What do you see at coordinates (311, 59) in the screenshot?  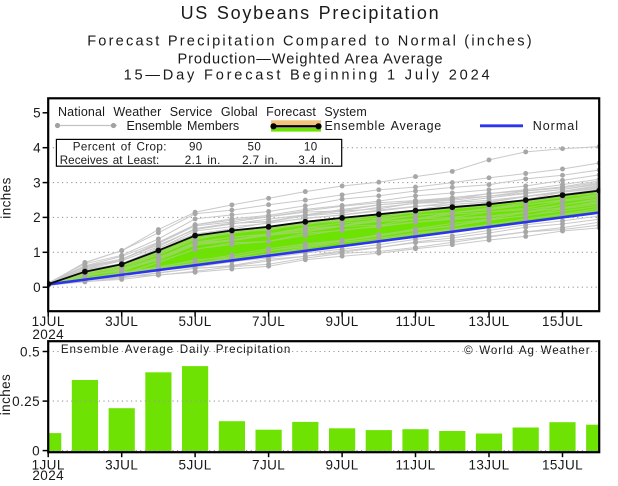 I see `svg-text:Production—Weighted Area Avera: Production—Weighted Area Average` at bounding box center [311, 59].